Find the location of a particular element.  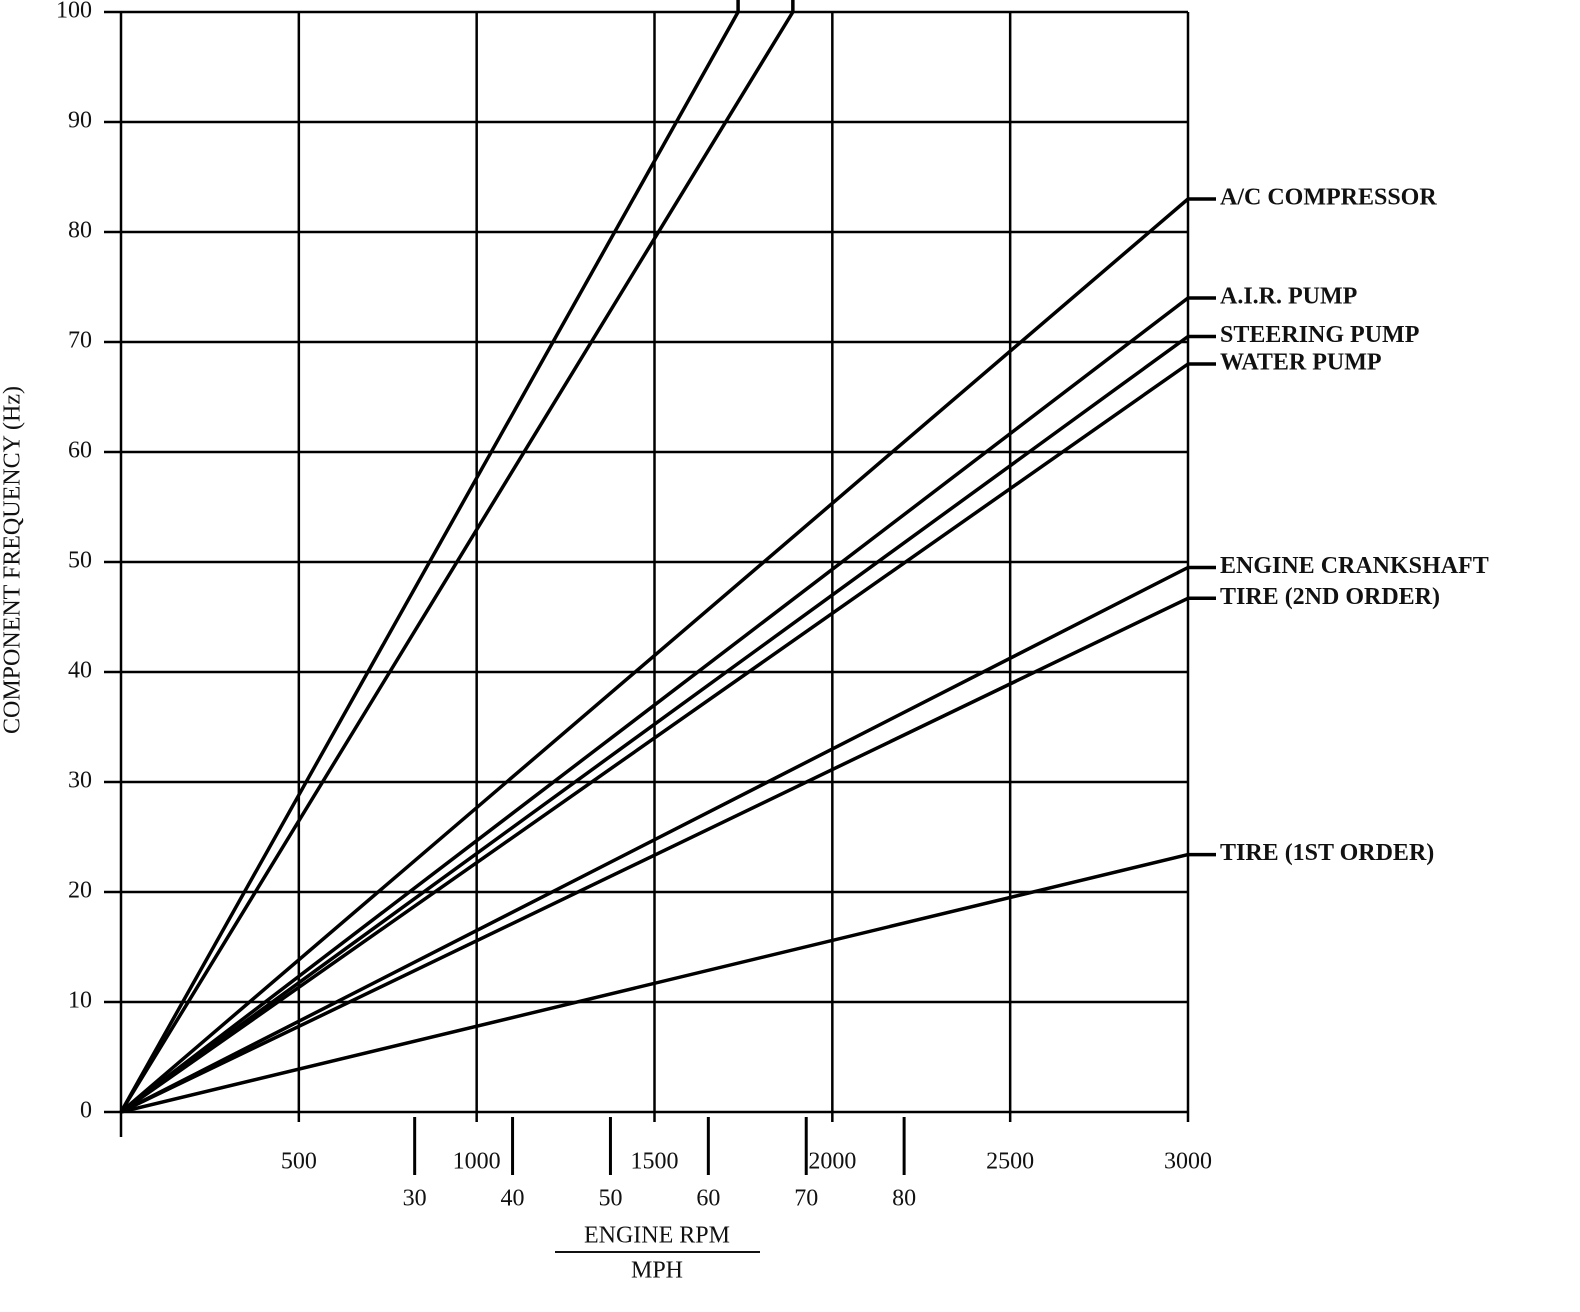

y-tick-label: 100 is located at coordinates (74, 12).